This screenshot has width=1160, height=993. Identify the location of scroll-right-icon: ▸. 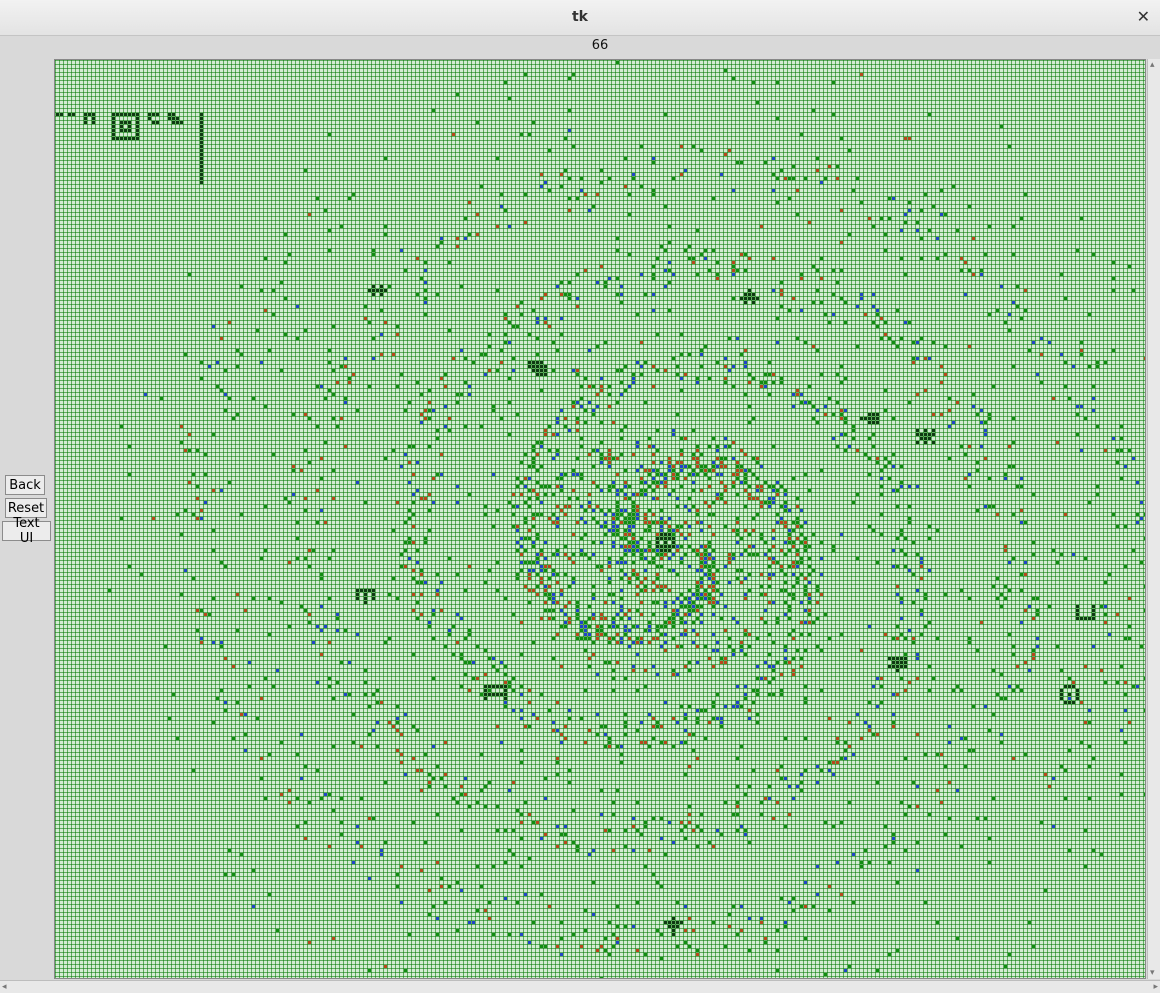
(1155, 987).